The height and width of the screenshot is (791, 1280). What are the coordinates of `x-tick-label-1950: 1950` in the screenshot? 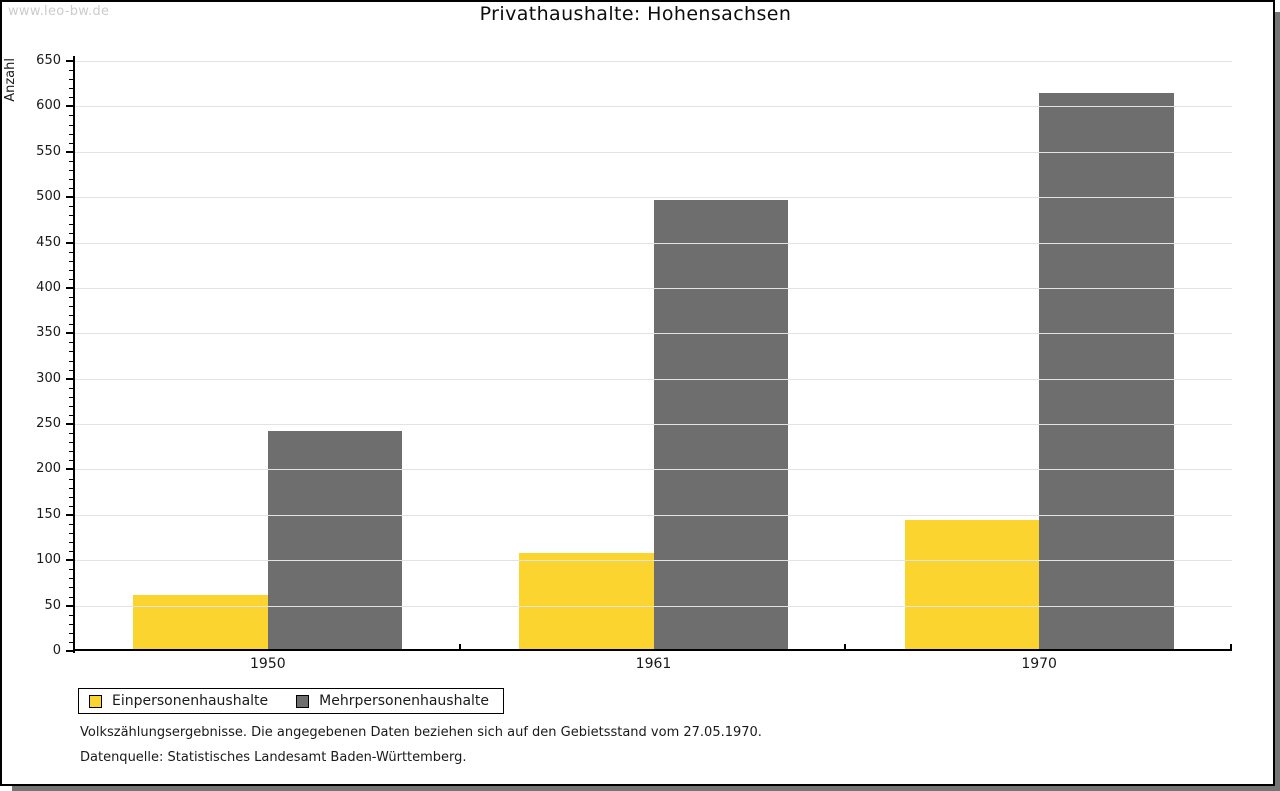 It's located at (268, 664).